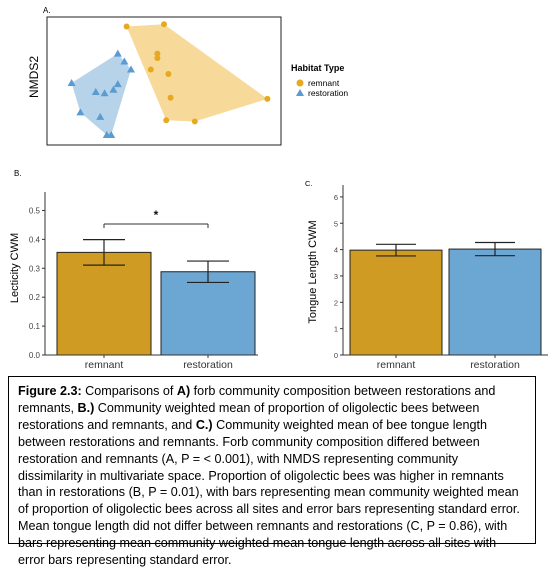 The height and width of the screenshot is (569, 556). Describe the element at coordinates (35, 210) in the screenshot. I see `b-y-tick-label: 0.5` at that location.